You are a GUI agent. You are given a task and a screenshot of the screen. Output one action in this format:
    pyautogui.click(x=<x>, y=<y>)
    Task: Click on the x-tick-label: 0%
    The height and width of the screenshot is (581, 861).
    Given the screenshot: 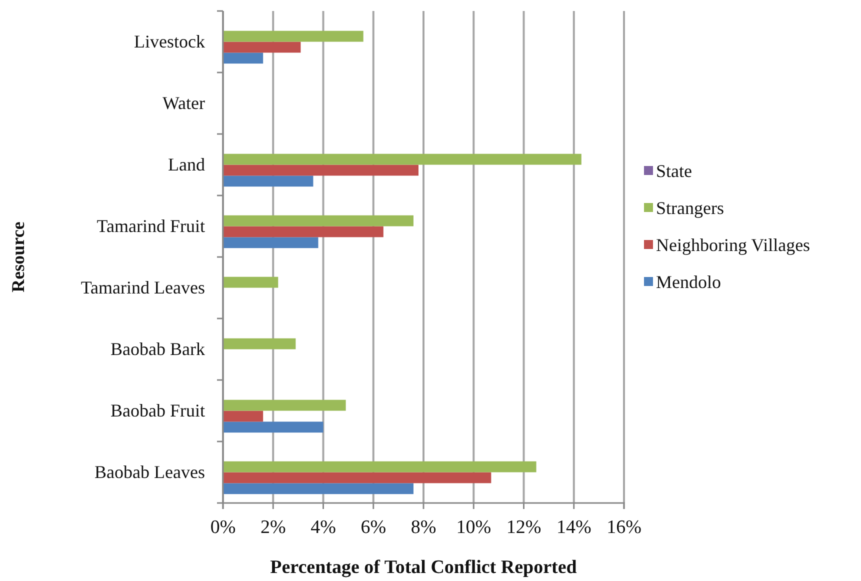 What is the action you would take?
    pyautogui.click(x=223, y=527)
    